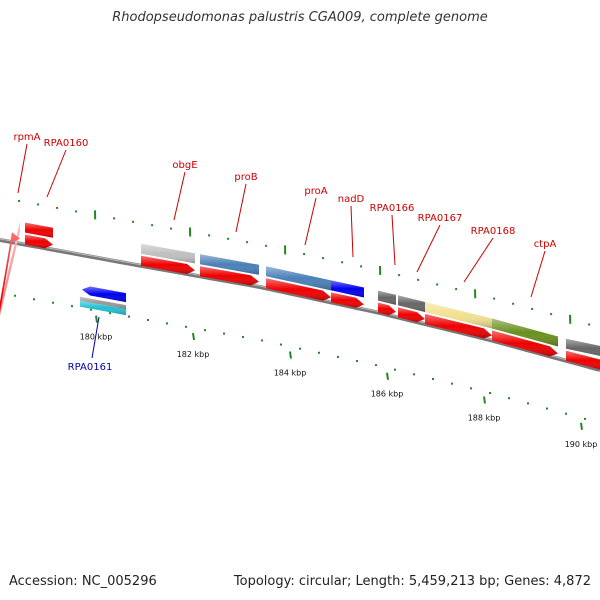 Image resolution: width=600 pixels, height=600 pixels. Describe the element at coordinates (22, 168) in the screenshot. I see `leader-line-rpma` at that location.